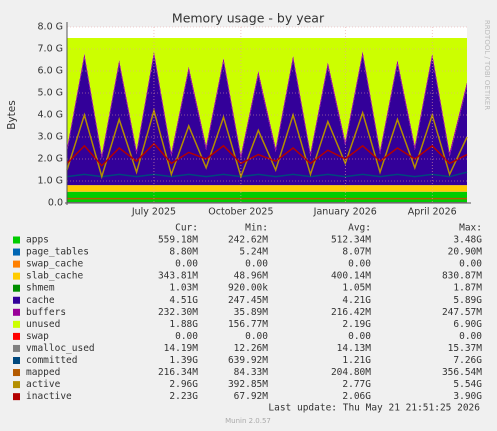 The width and height of the screenshot is (497, 431). I want to click on y-tick-label: 3.0 G, so click(51, 137).